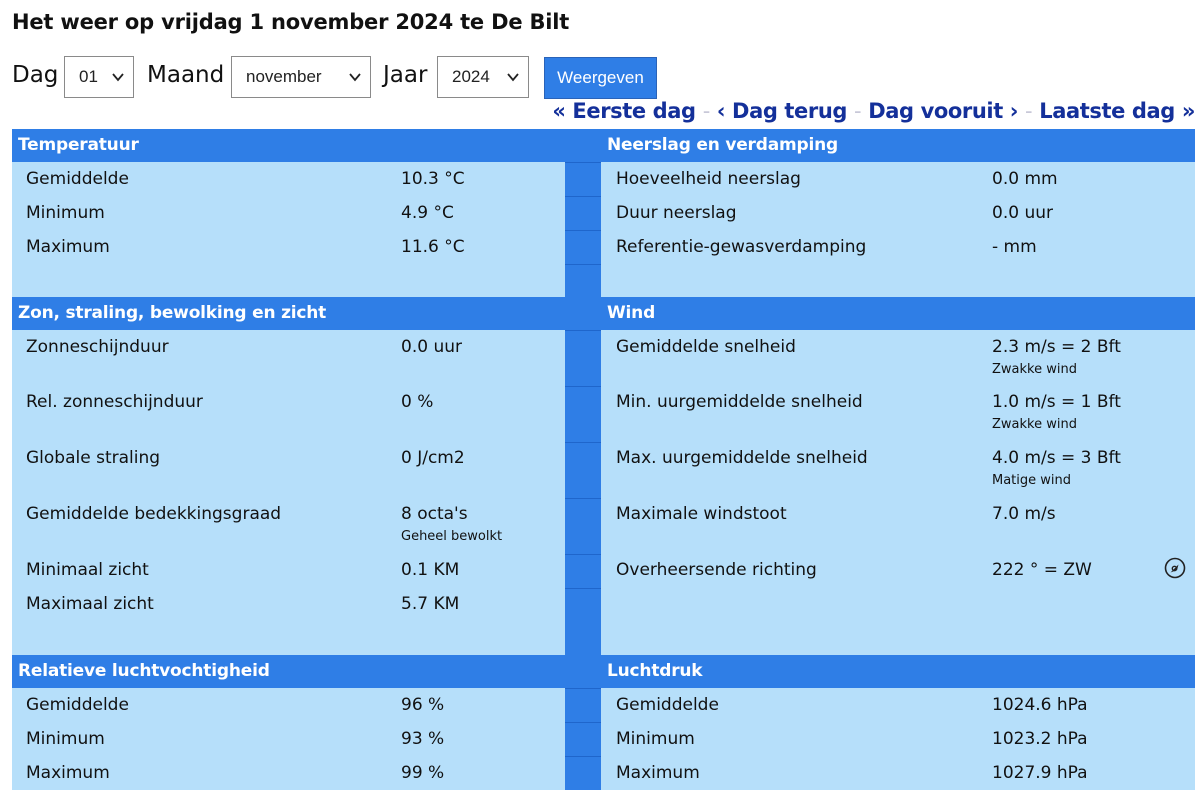 The height and width of the screenshot is (800, 1195). Describe the element at coordinates (405, 75) in the screenshot. I see `jaar-label: Jaar` at that location.